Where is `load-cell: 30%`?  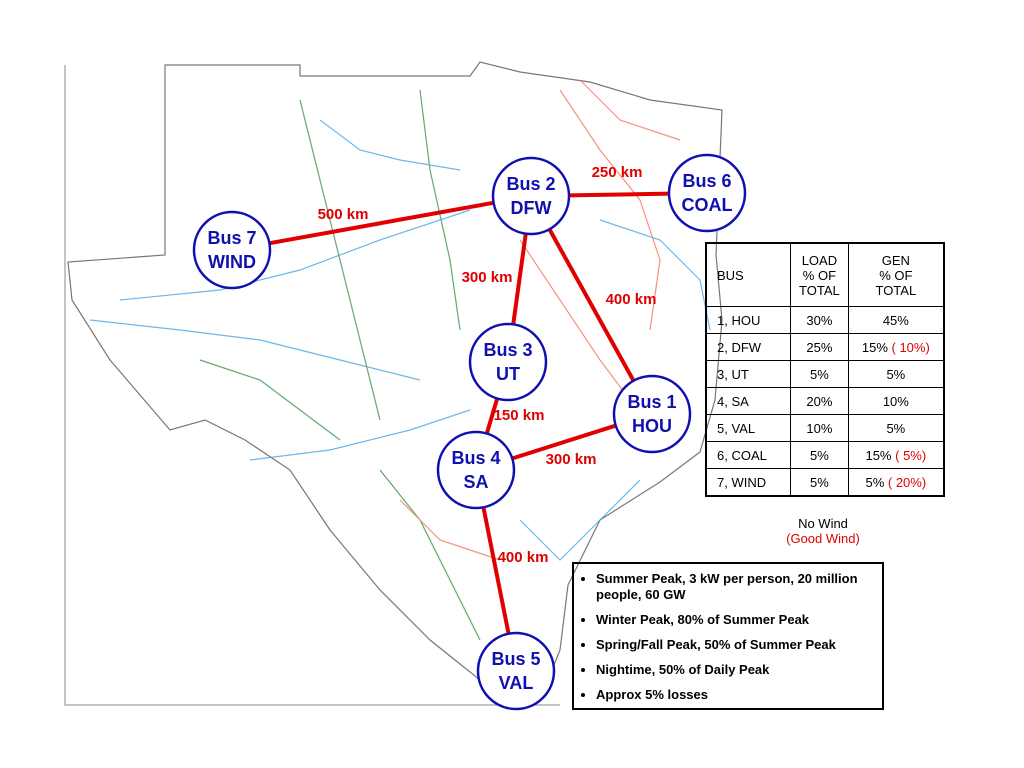
load-cell: 30% is located at coordinates (819, 320).